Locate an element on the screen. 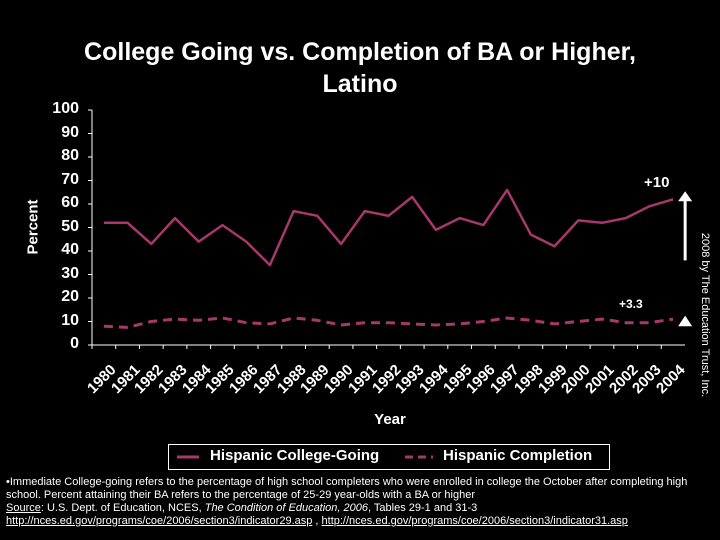 The width and height of the screenshot is (720, 540). series-line-college-going is located at coordinates (388, 227).